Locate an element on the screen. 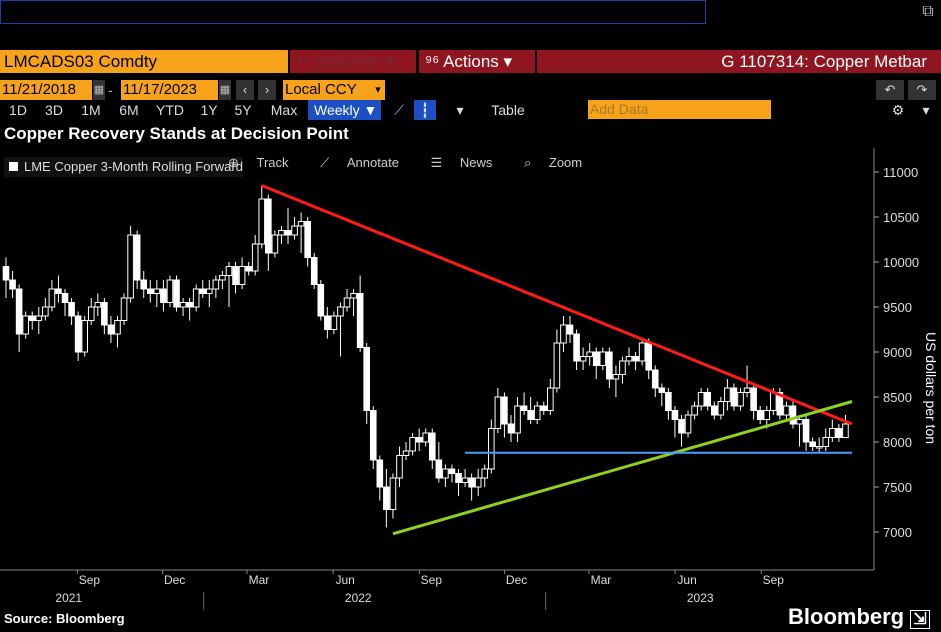 This screenshot has width=941, height=632. line-chart-icon: ⟋ is located at coordinates (399, 110).